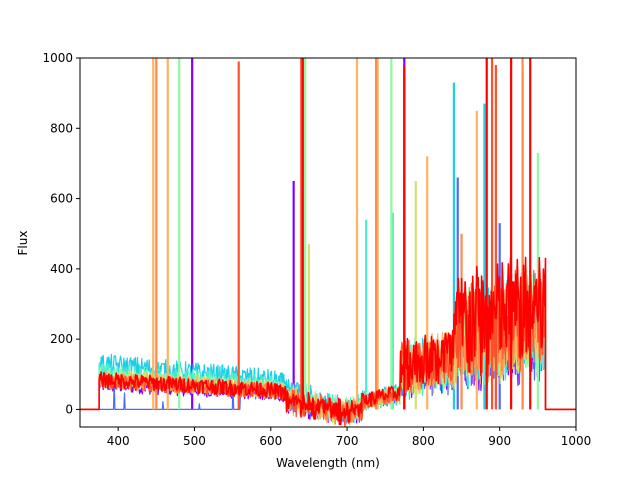 Image resolution: width=640 pixels, height=480 pixels. Describe the element at coordinates (328, 463) in the screenshot. I see `x-axis-label: Wavelength (nm)` at that location.